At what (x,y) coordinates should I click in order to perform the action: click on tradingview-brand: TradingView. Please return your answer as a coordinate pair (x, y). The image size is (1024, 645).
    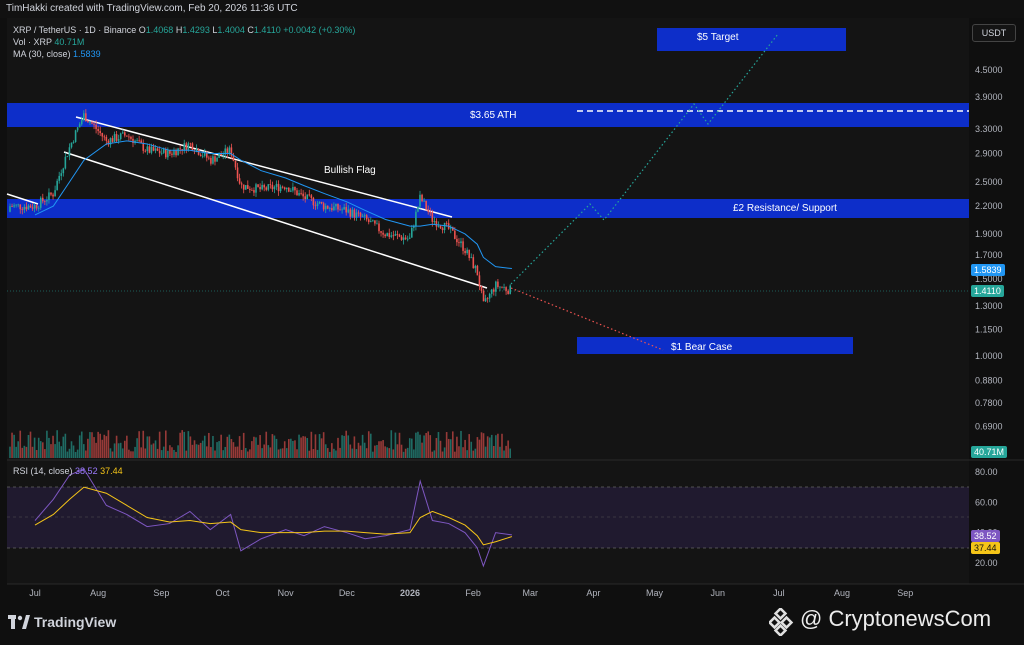
    Looking at the image, I should click on (75, 622).